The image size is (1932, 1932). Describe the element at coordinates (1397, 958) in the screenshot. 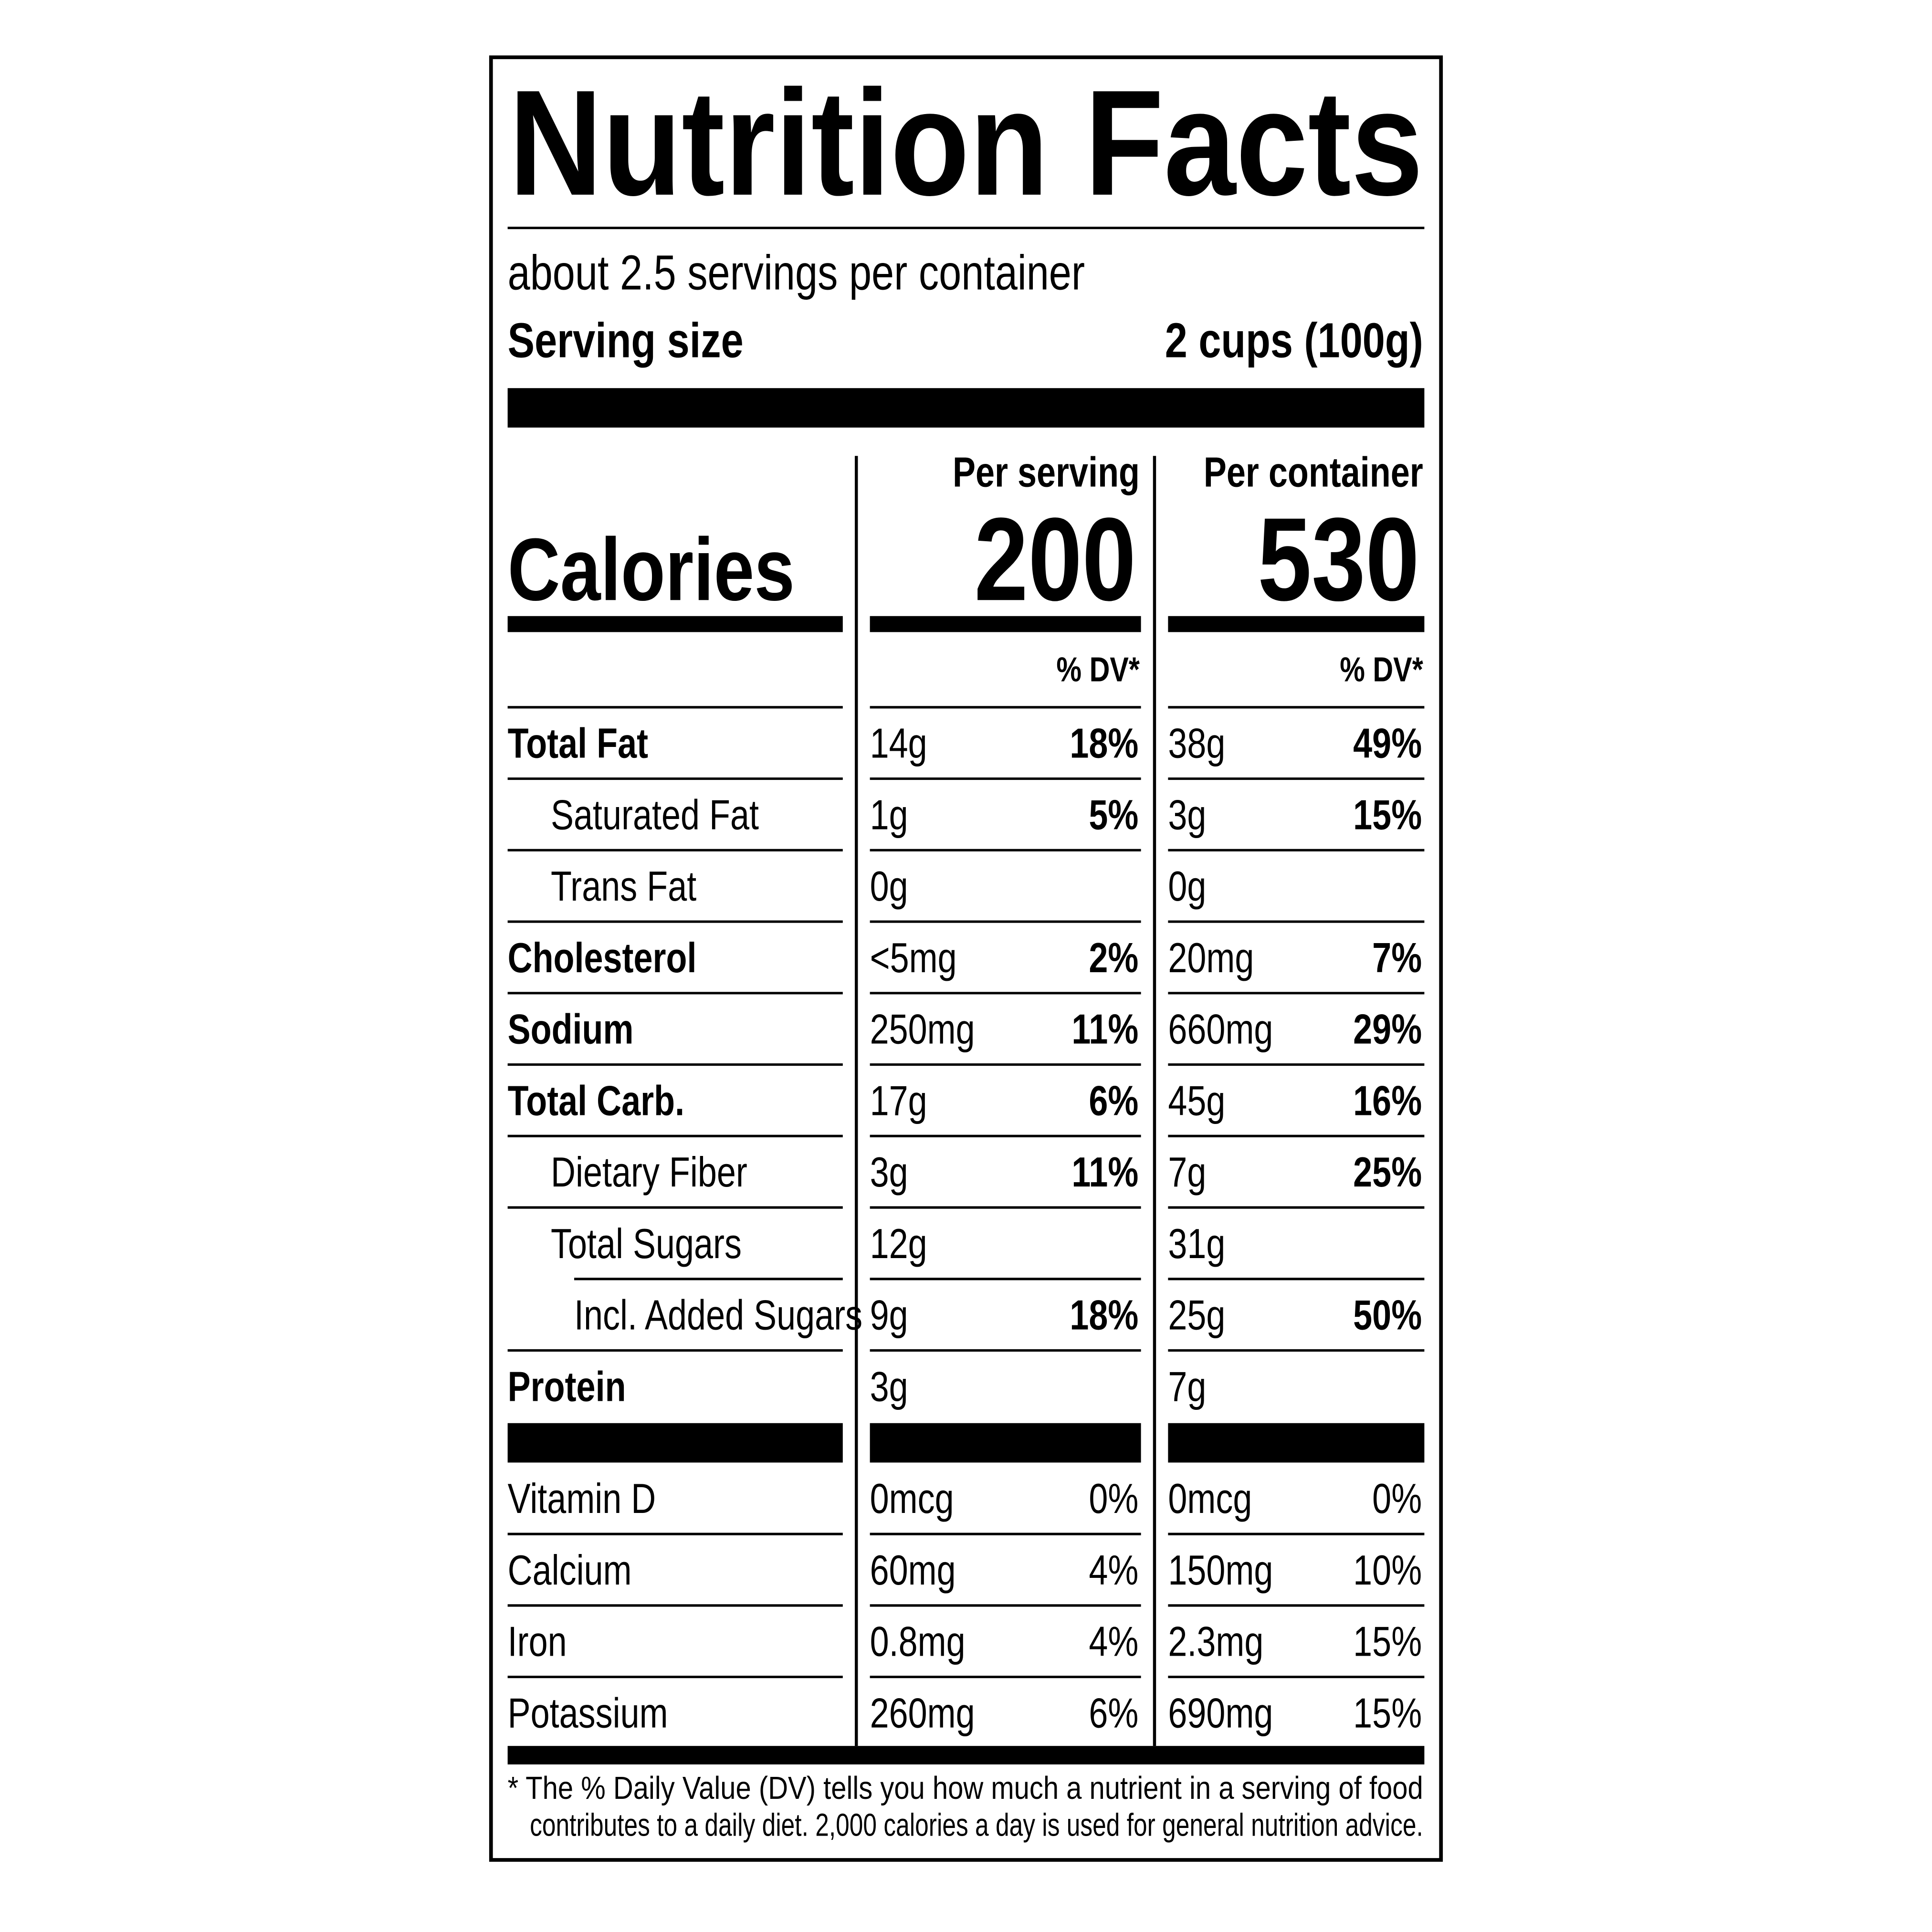

I see `nutrient-dv: 7%` at that location.